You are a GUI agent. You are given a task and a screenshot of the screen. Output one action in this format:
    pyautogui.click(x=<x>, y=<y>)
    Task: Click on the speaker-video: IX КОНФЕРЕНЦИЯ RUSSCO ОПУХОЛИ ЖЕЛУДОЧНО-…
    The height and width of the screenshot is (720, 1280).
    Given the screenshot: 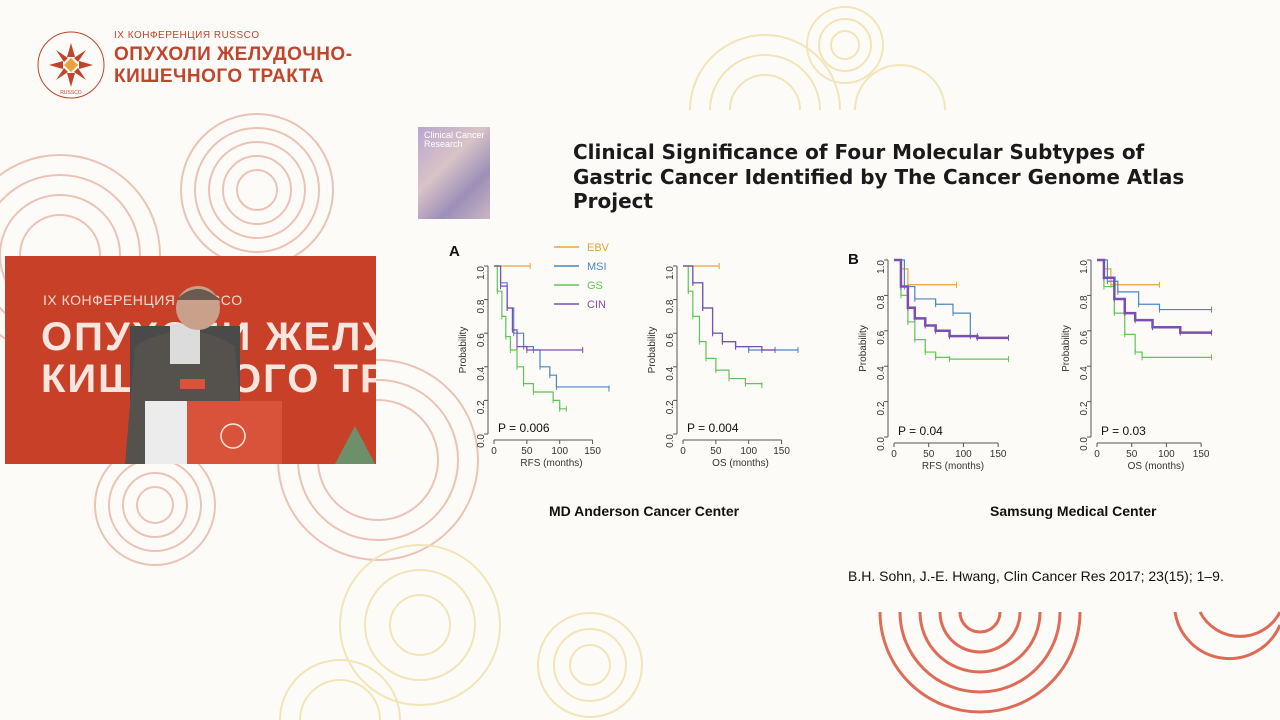 What is the action you would take?
    pyautogui.click(x=190, y=360)
    